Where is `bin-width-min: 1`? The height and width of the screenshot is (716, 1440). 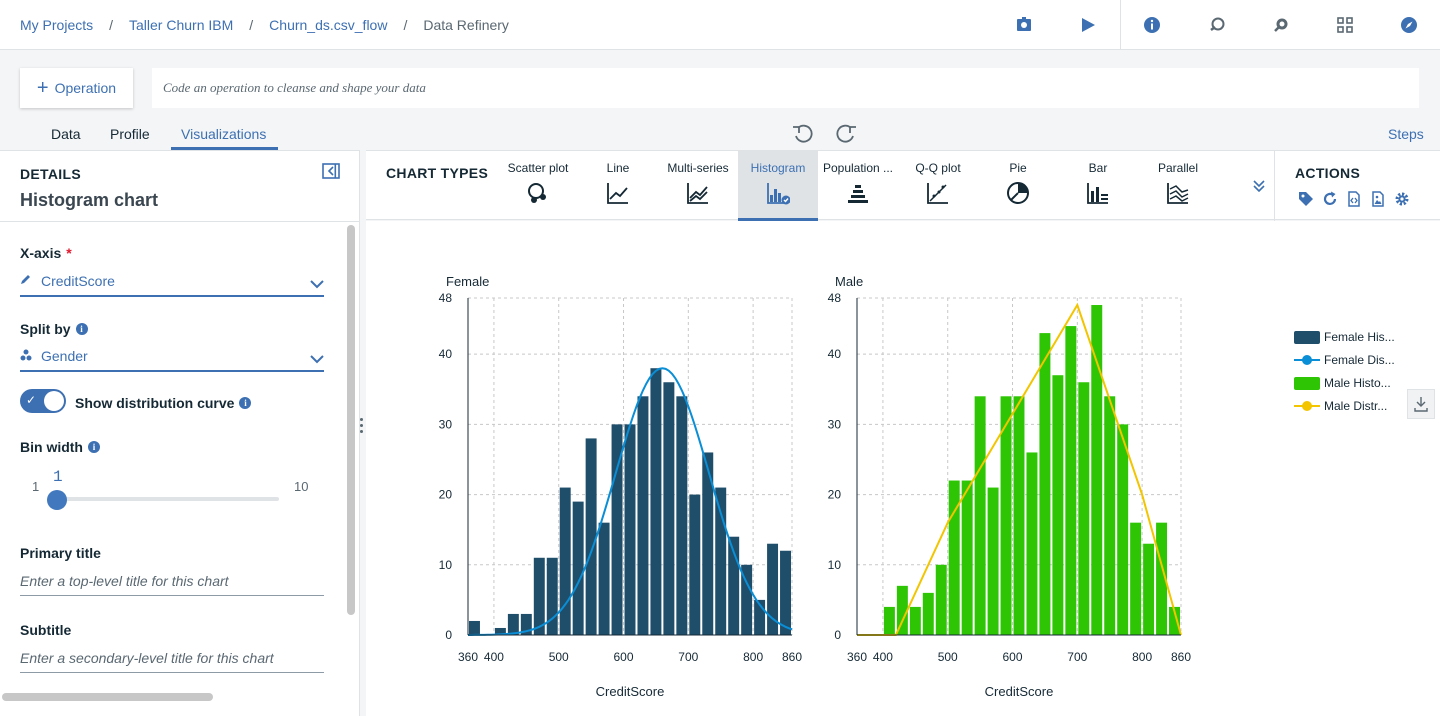 bin-width-min: 1 is located at coordinates (36, 486).